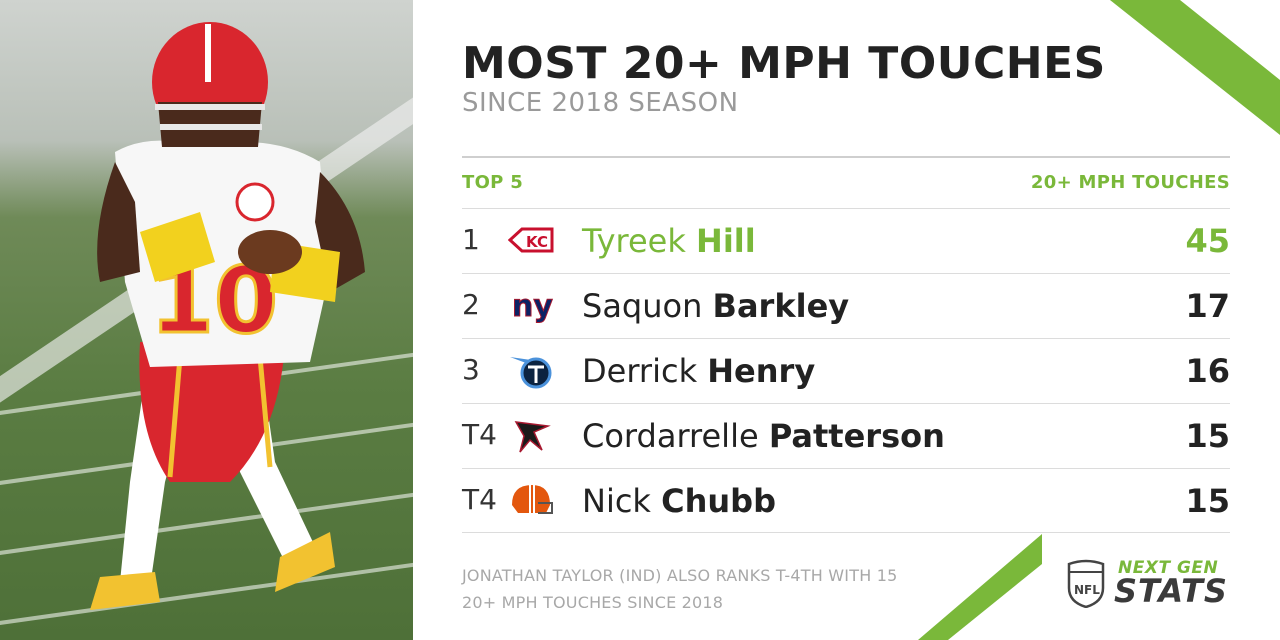 This screenshot has height=640, width=1280. Describe the element at coordinates (1171, 591) in the screenshot. I see `brand-stats: STATS` at that location.